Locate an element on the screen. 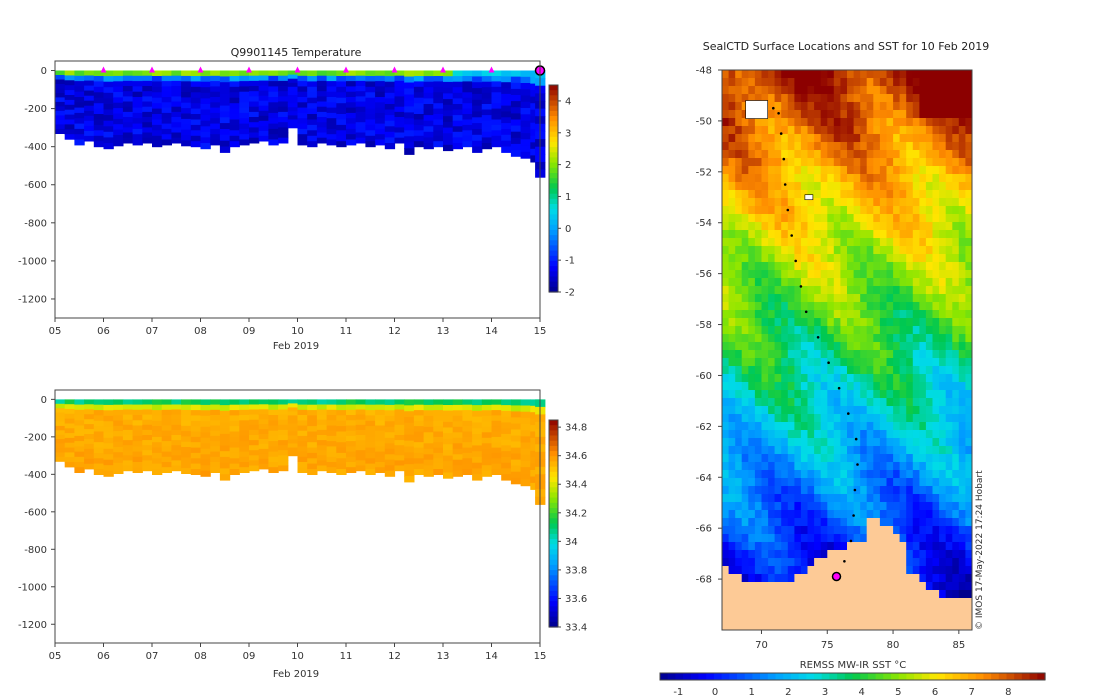 The image size is (1100, 700). track-point is located at coordinates (839, 388).